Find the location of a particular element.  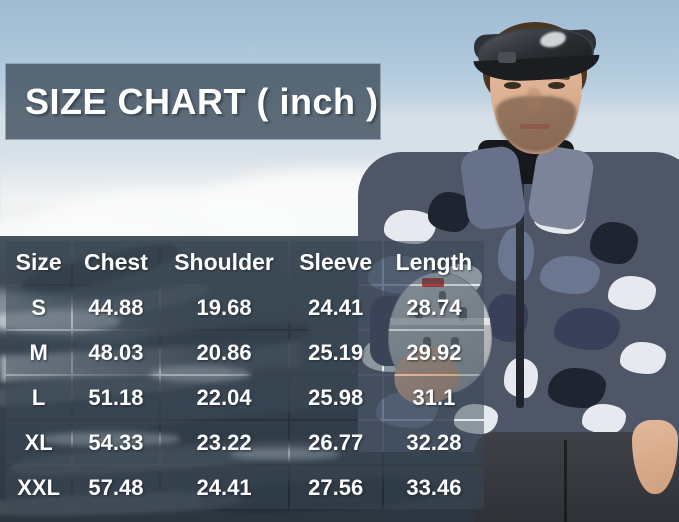

cell-sleeve: 25.98 is located at coordinates (335, 397).